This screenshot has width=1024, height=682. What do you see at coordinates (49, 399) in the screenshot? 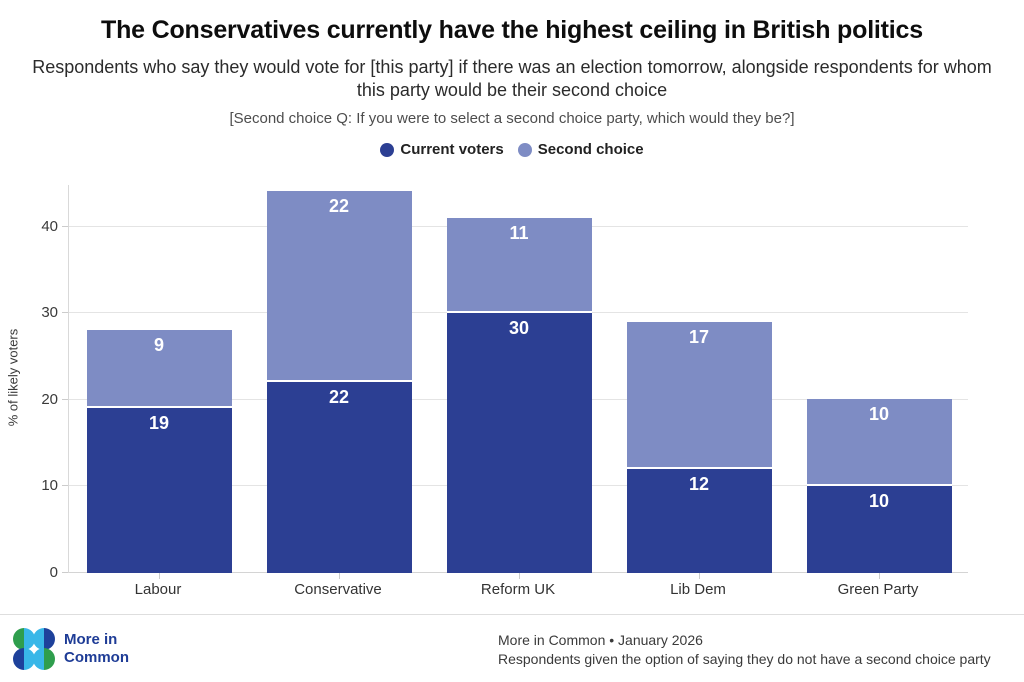
I see `y-tick-label: 20` at bounding box center [49, 399].